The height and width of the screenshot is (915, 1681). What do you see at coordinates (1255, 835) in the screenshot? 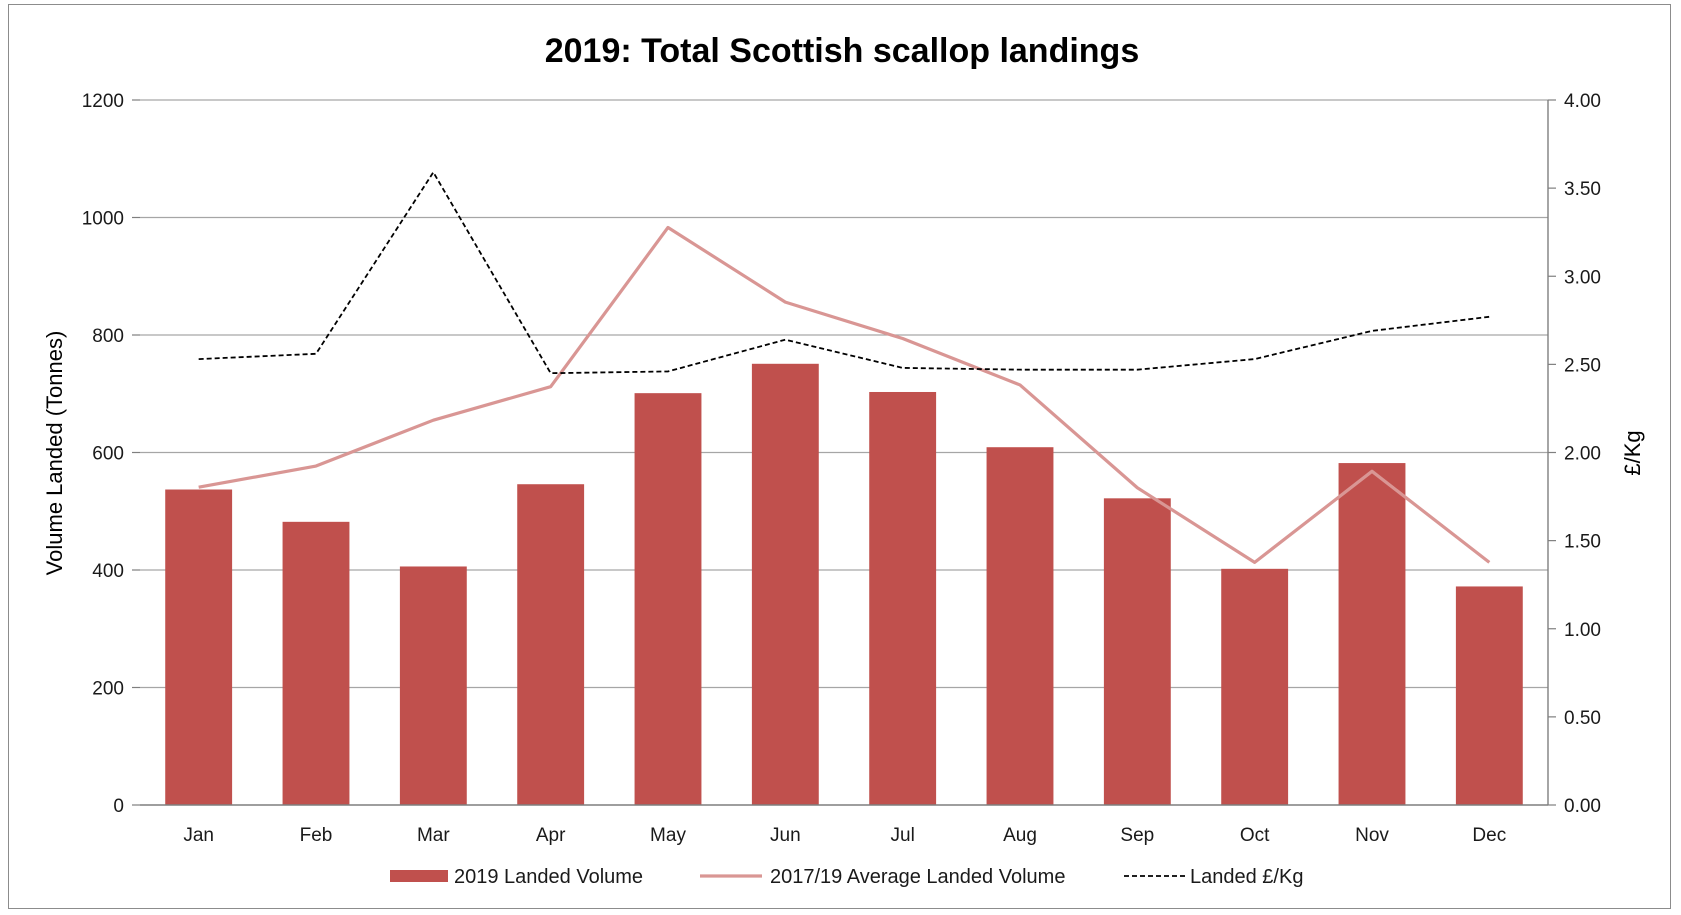
I see `x-tick-label: Oct` at bounding box center [1255, 835].